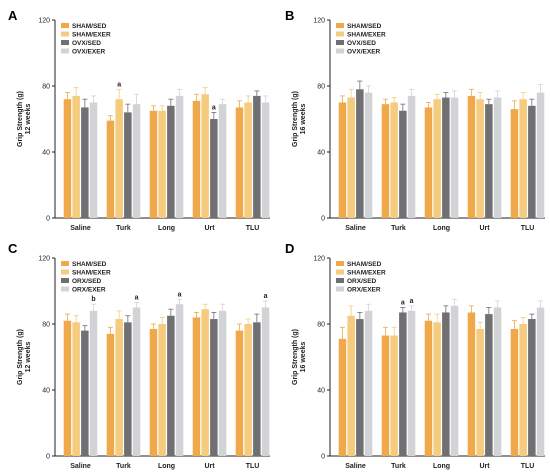 The width and height of the screenshot is (550, 475). I want to click on y-tick-label: 0, so click(48, 457).